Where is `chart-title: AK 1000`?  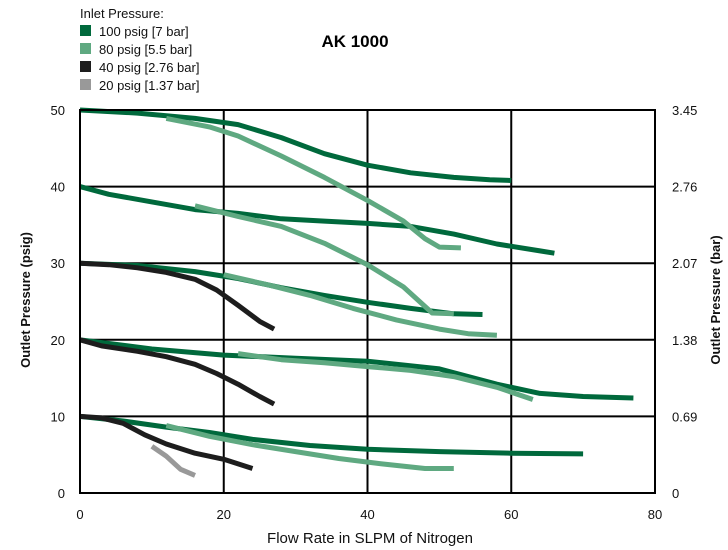 chart-title: AK 1000 is located at coordinates (354, 41).